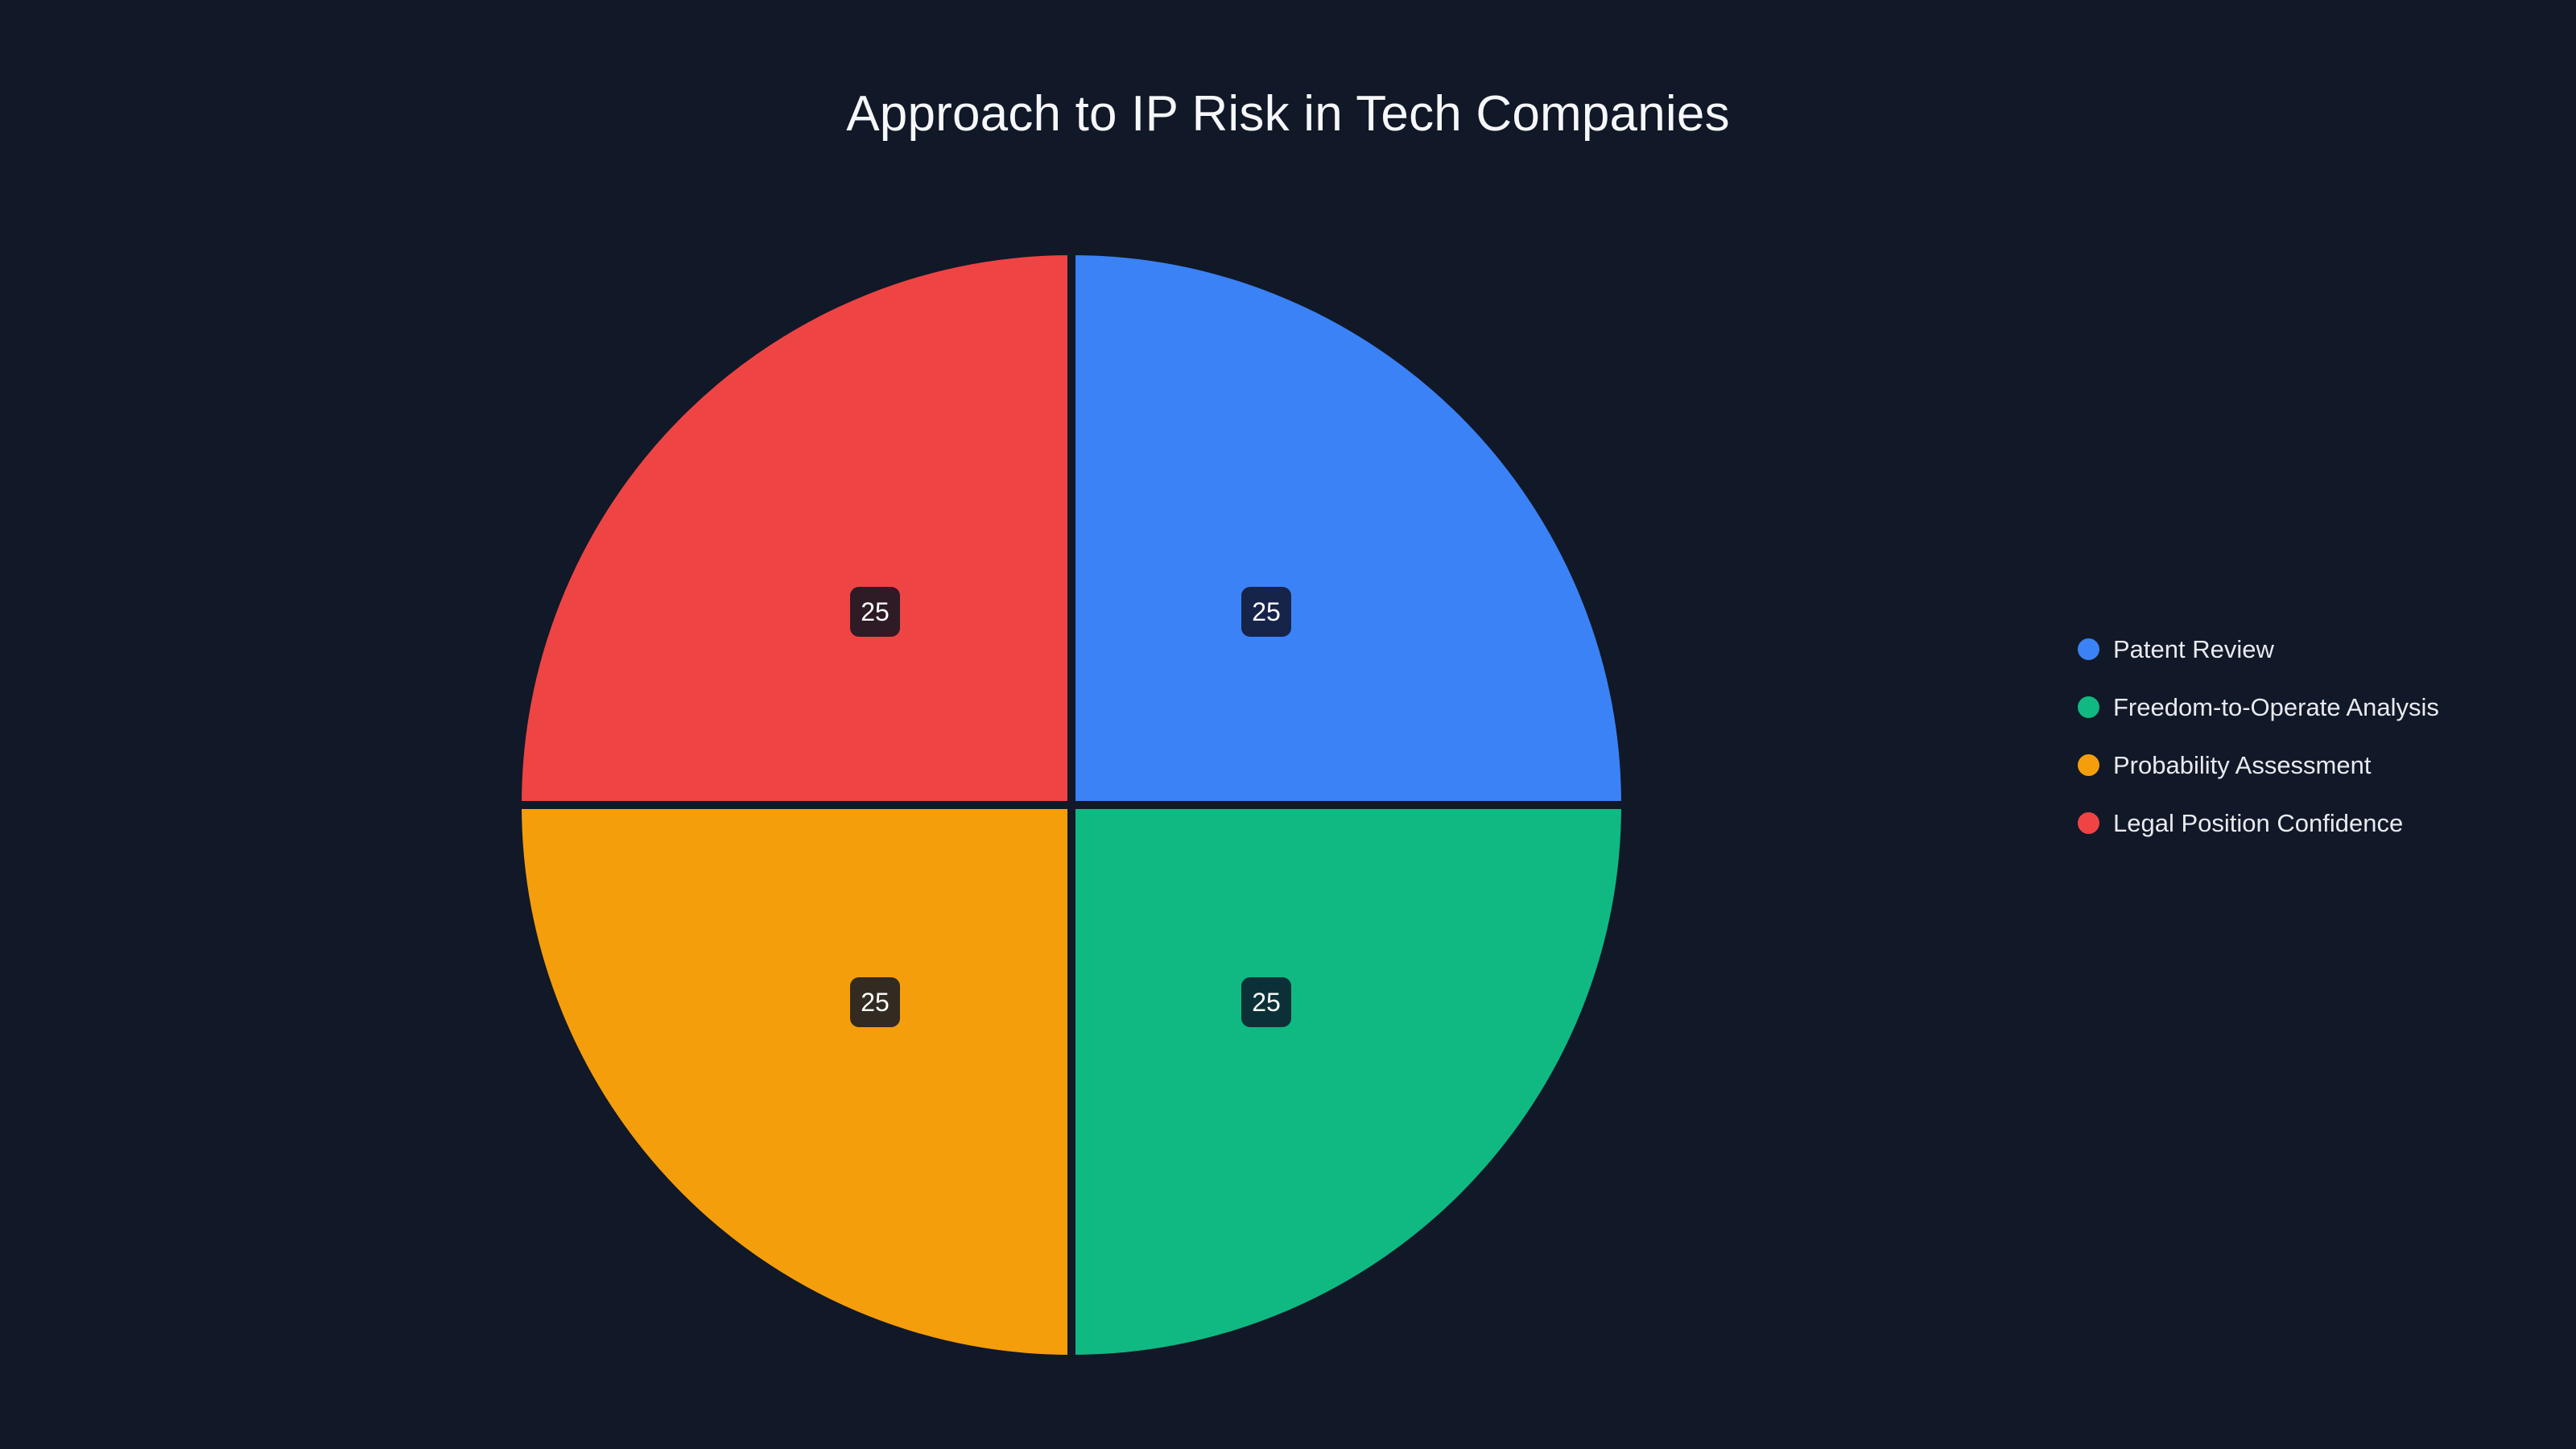  I want to click on legend-item: Legal Position Confidence, so click(2258, 823).